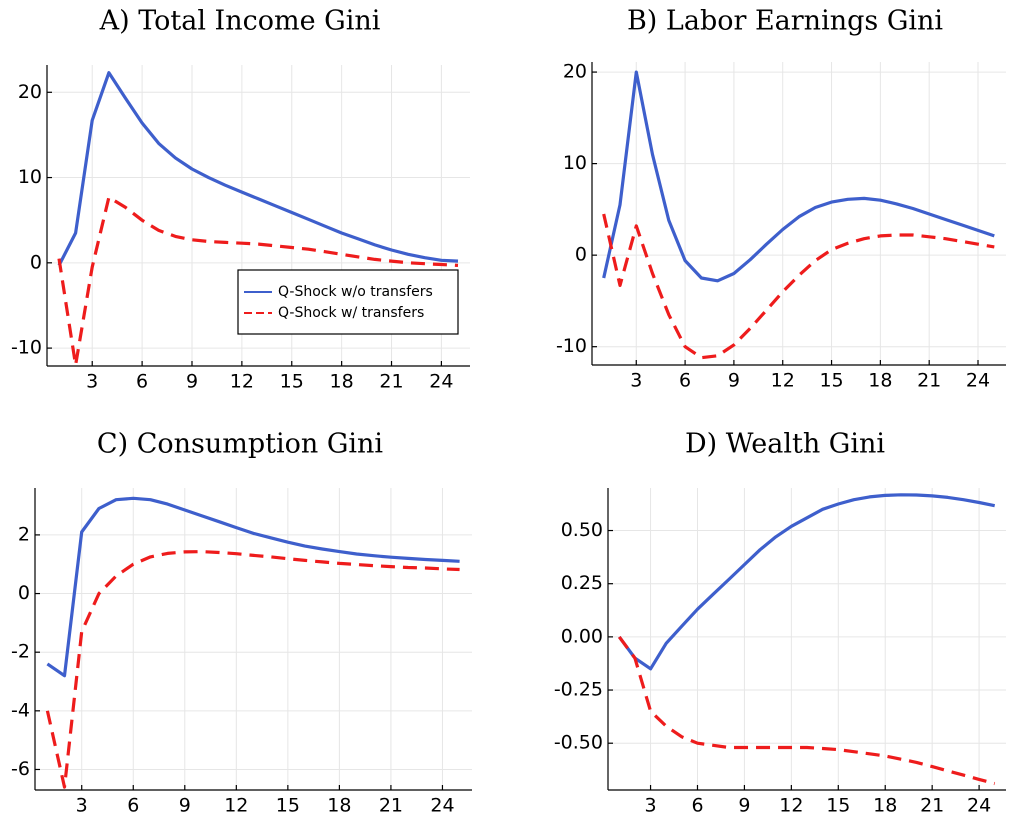 The height and width of the screenshot is (816, 1010). I want to click on y-tick-label: -4, so click(20, 710).